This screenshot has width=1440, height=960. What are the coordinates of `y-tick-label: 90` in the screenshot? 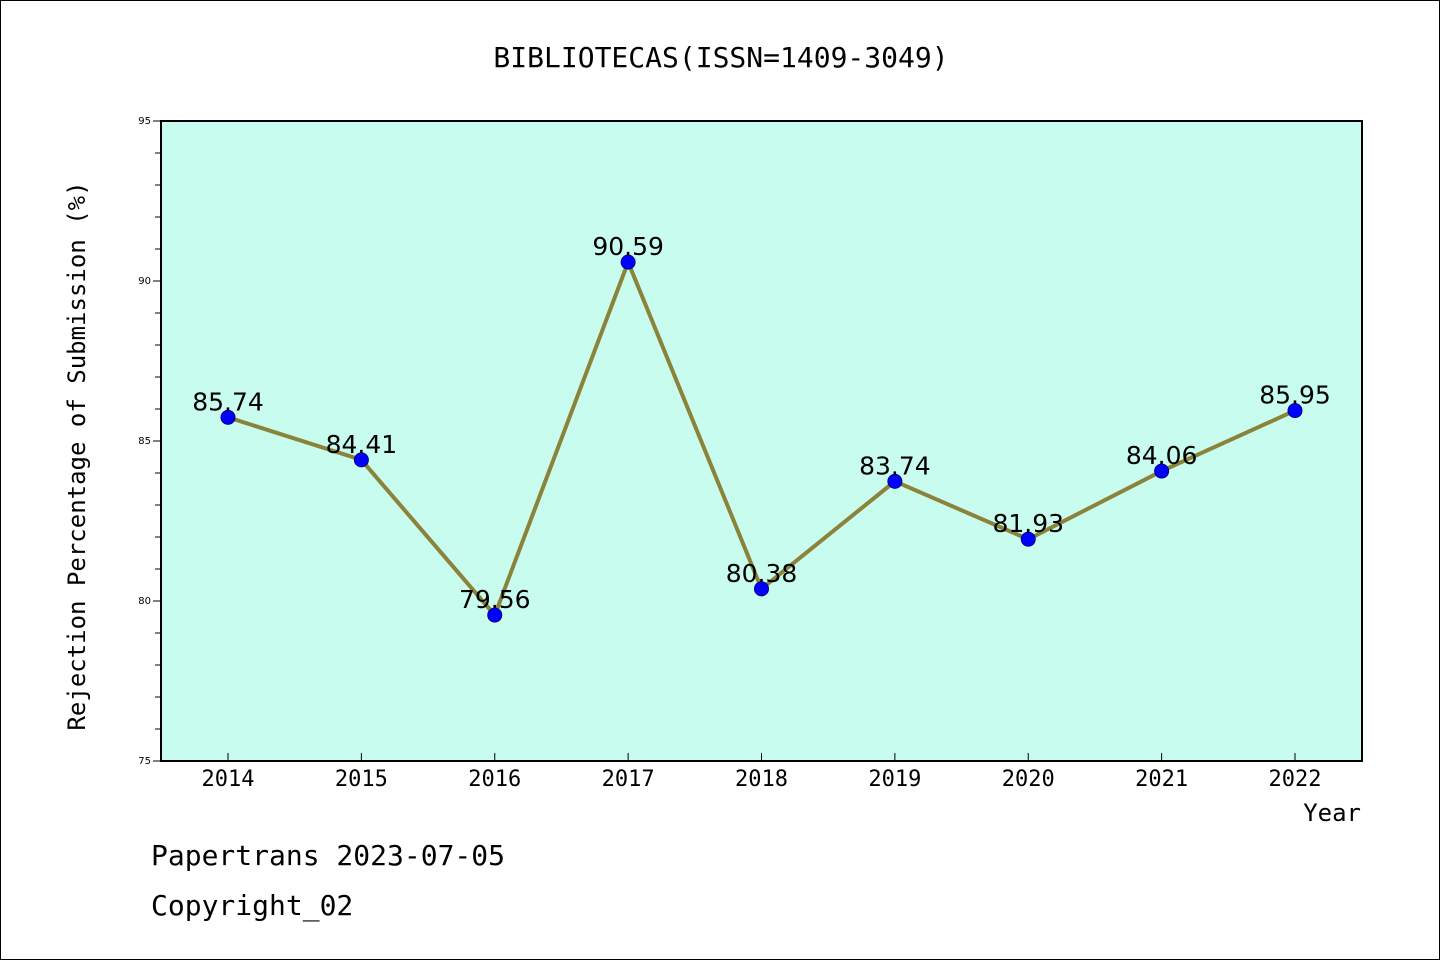 It's located at (144, 281).